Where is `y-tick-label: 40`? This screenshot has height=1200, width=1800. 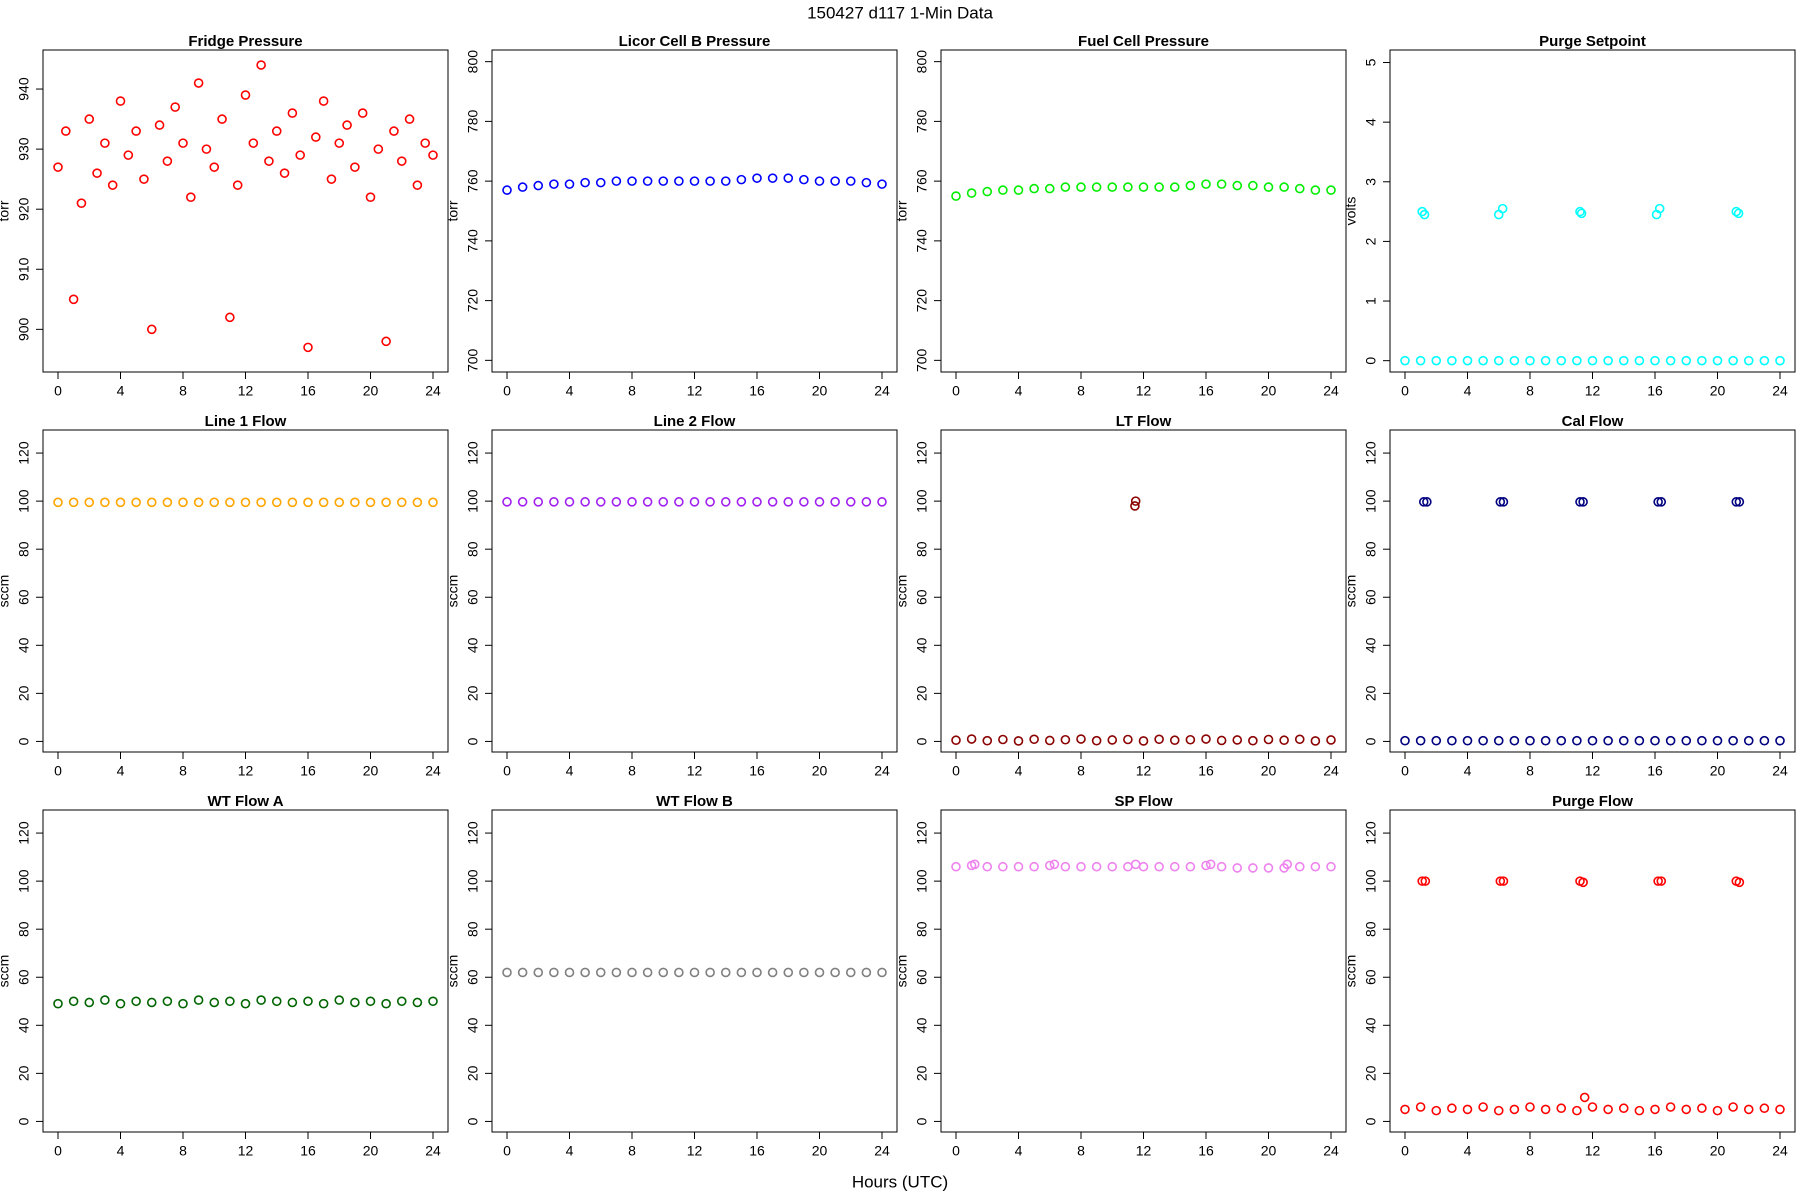 y-tick-label: 40 is located at coordinates (922, 1025).